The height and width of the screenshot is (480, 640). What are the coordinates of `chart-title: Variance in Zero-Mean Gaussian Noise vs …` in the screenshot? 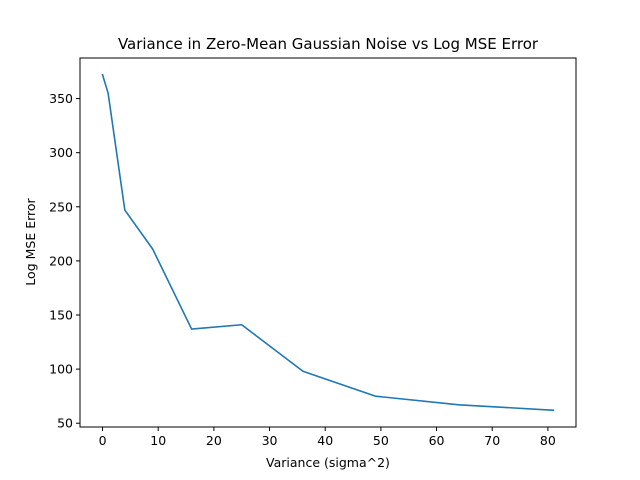 It's located at (328, 44).